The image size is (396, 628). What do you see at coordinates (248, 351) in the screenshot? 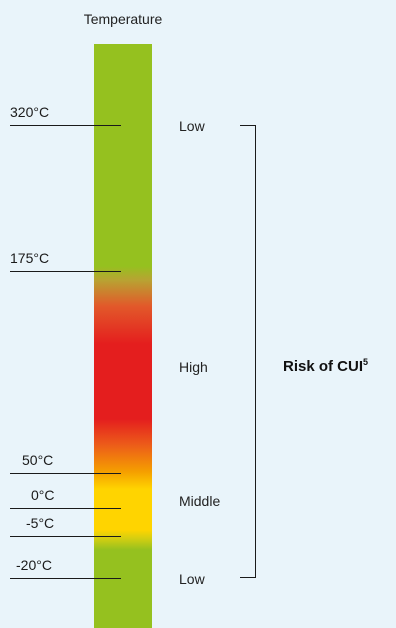
I see `risk-range-bracket` at bounding box center [248, 351].